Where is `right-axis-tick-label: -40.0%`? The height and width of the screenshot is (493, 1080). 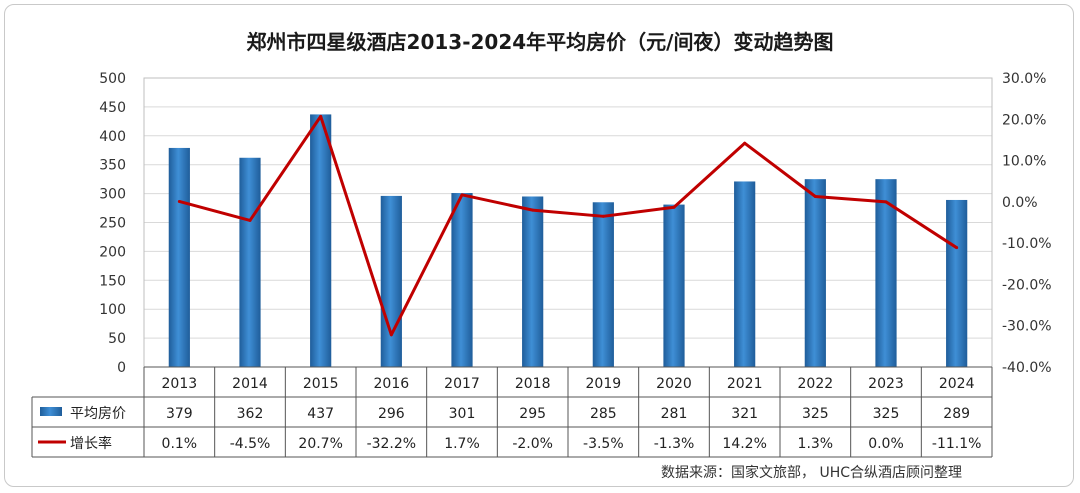
right-axis-tick-label: -40.0% is located at coordinates (1027, 368).